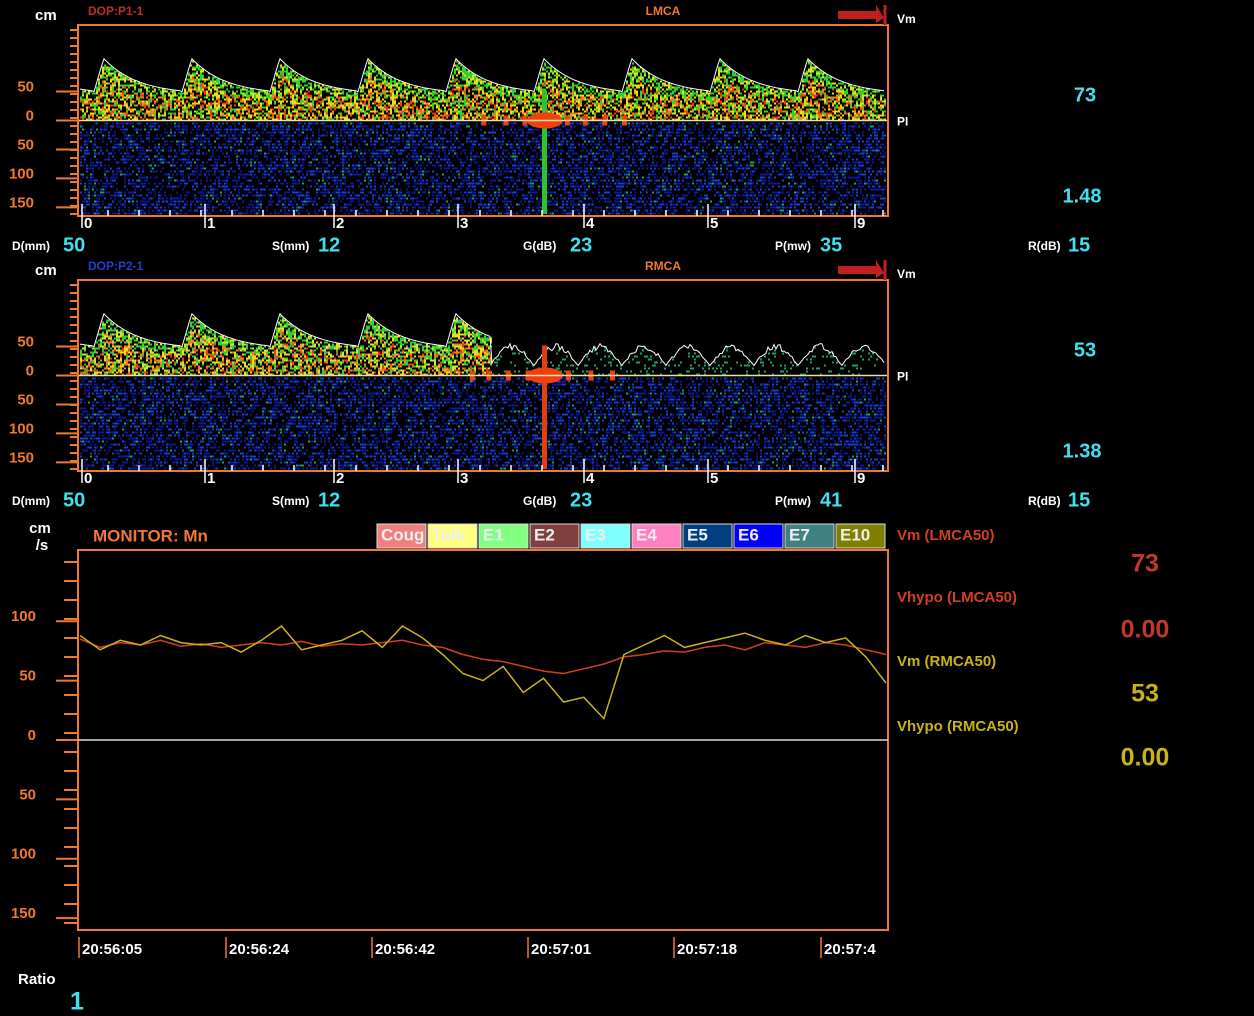 This screenshot has height=1016, width=1254. I want to click on event-button: E2, so click(554, 536).